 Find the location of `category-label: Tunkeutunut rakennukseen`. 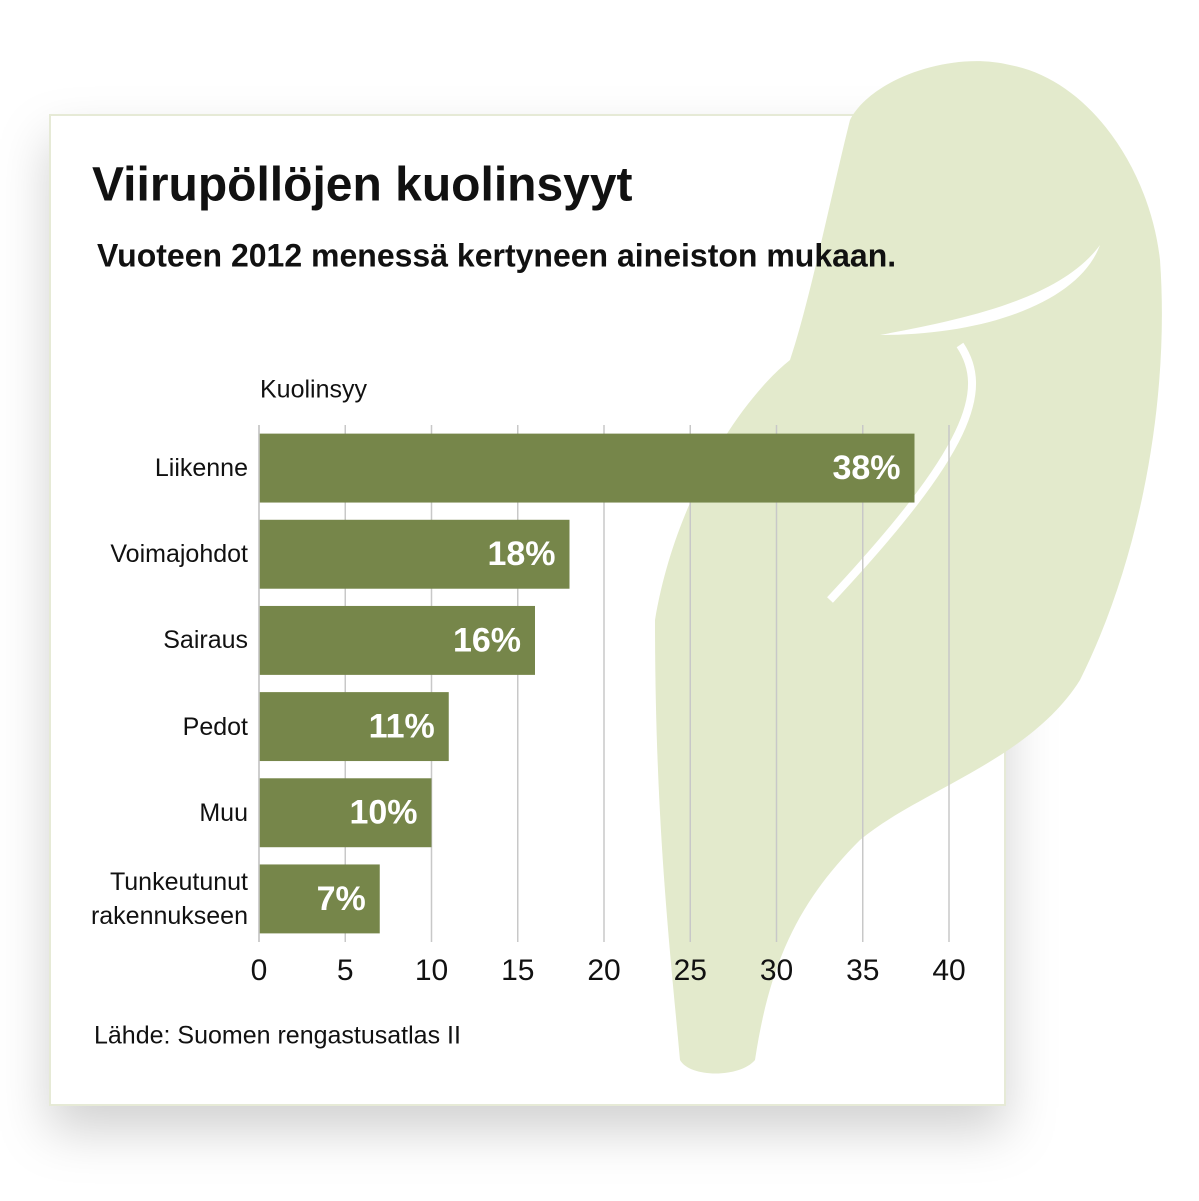

category-label: Tunkeutunut rakennukseen is located at coordinates (153, 899).